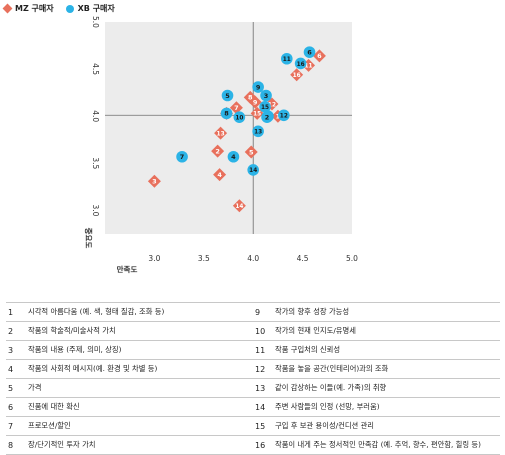  I want to click on mz-point-label: 14, so click(239, 207).